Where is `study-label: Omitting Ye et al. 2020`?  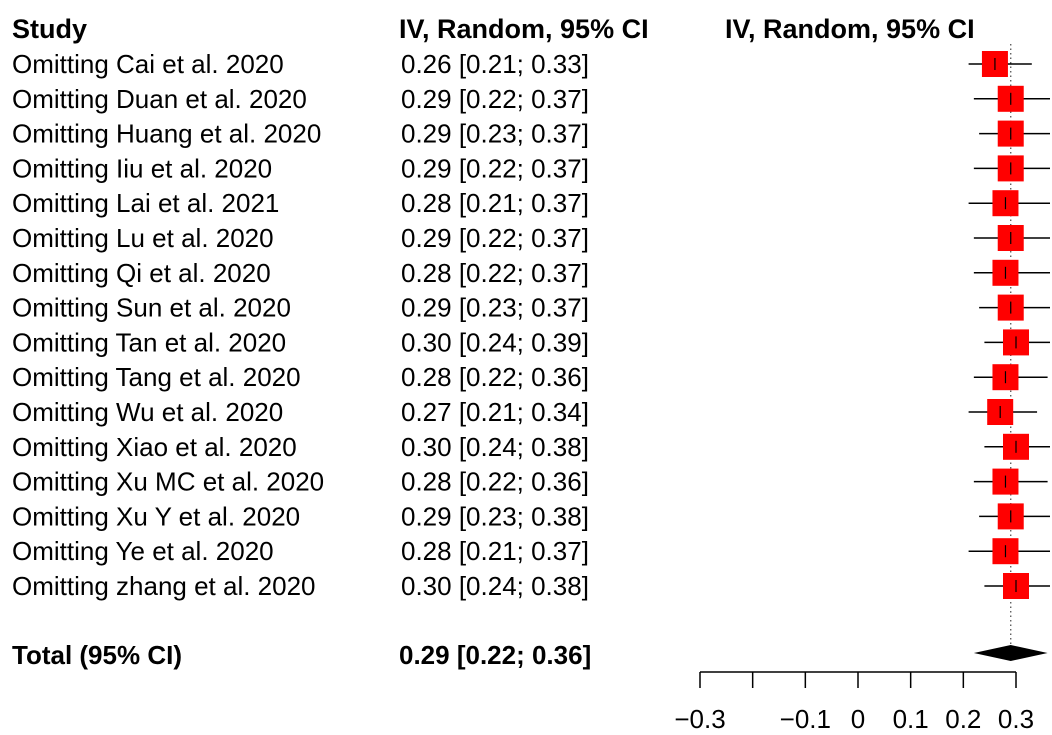 study-label: Omitting Ye et al. 2020 is located at coordinates (143, 551).